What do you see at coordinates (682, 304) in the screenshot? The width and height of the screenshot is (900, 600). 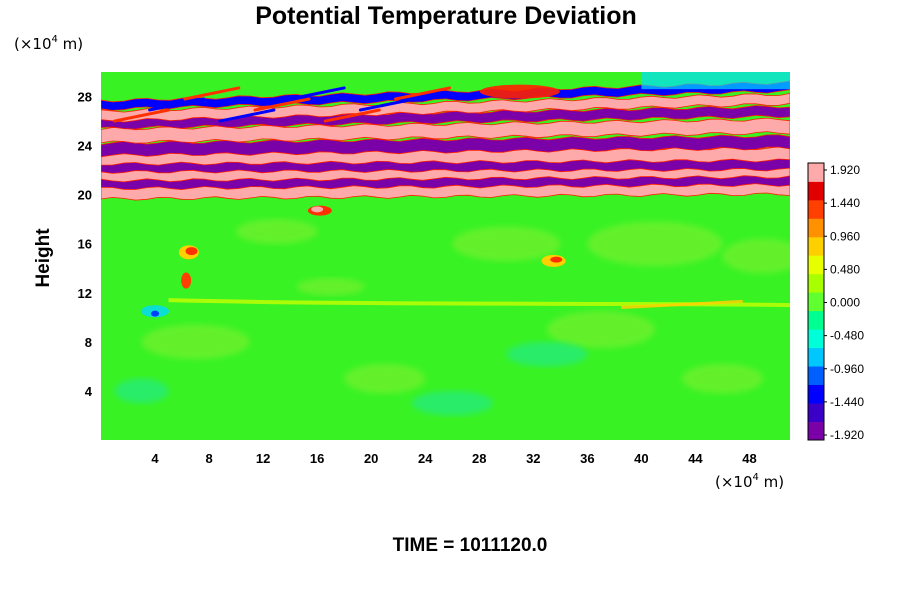 I see `warm-band-11-peak` at bounding box center [682, 304].